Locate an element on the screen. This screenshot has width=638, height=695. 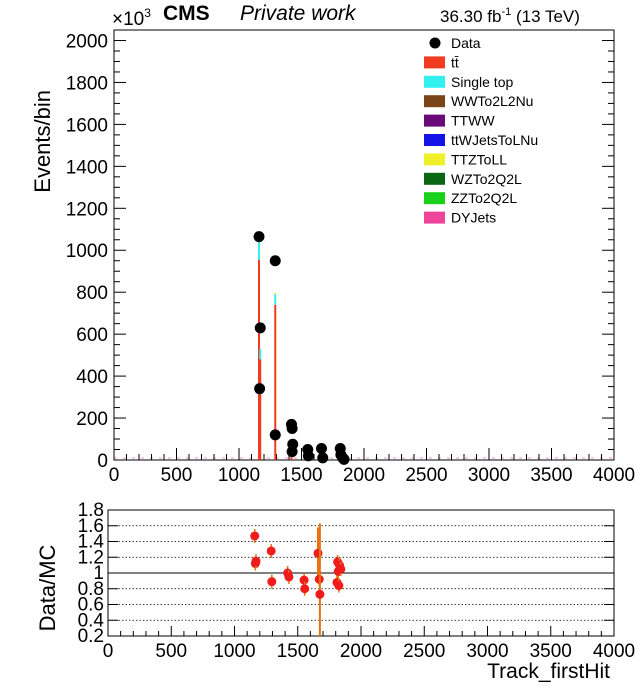
y-tick-label: 600 is located at coordinates (92, 335).